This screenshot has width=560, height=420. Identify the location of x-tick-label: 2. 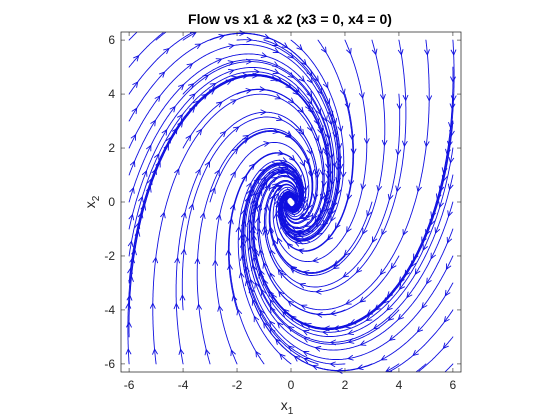
(345, 385).